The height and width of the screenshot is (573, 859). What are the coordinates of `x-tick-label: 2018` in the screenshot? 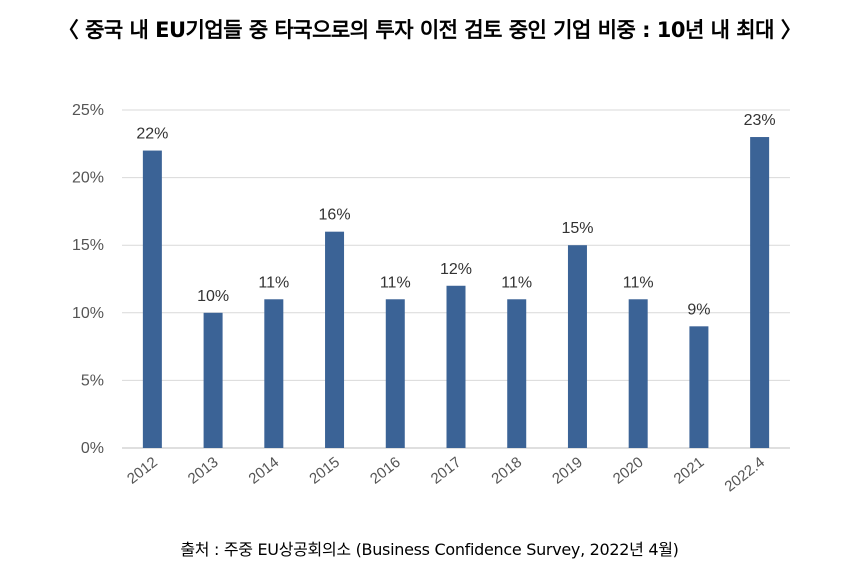 It's located at (506, 471).